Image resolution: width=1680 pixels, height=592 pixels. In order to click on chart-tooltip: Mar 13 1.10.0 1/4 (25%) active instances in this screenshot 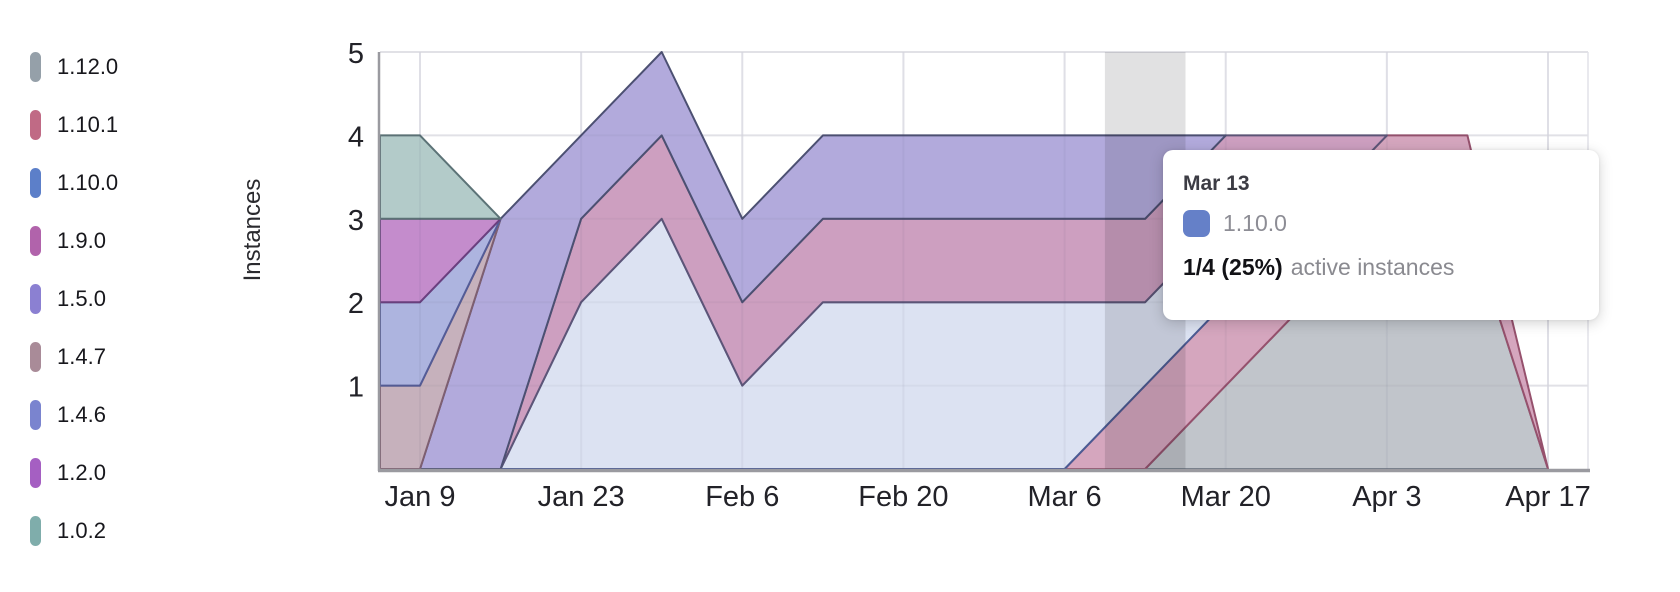, I will do `click(1381, 235)`.